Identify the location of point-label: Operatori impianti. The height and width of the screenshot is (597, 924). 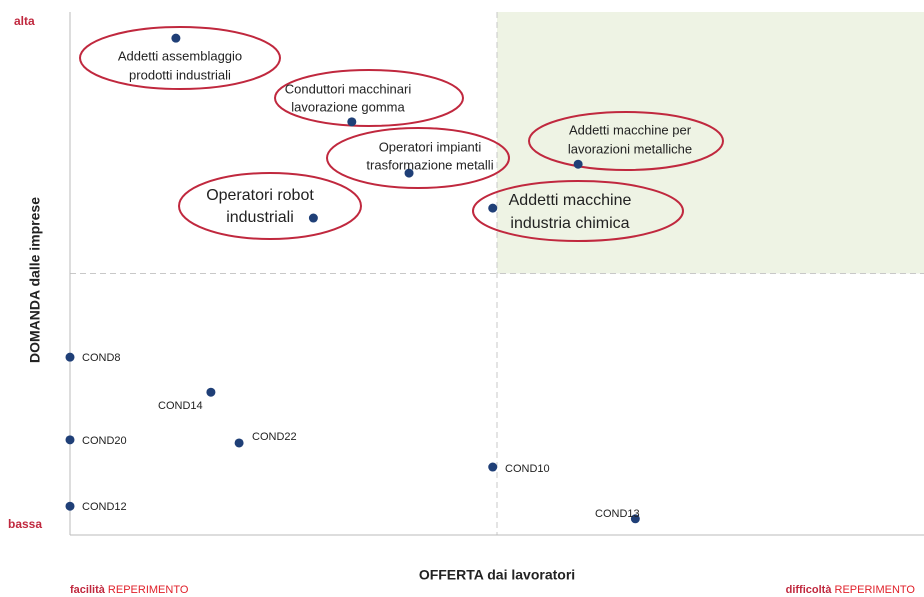
(430, 146).